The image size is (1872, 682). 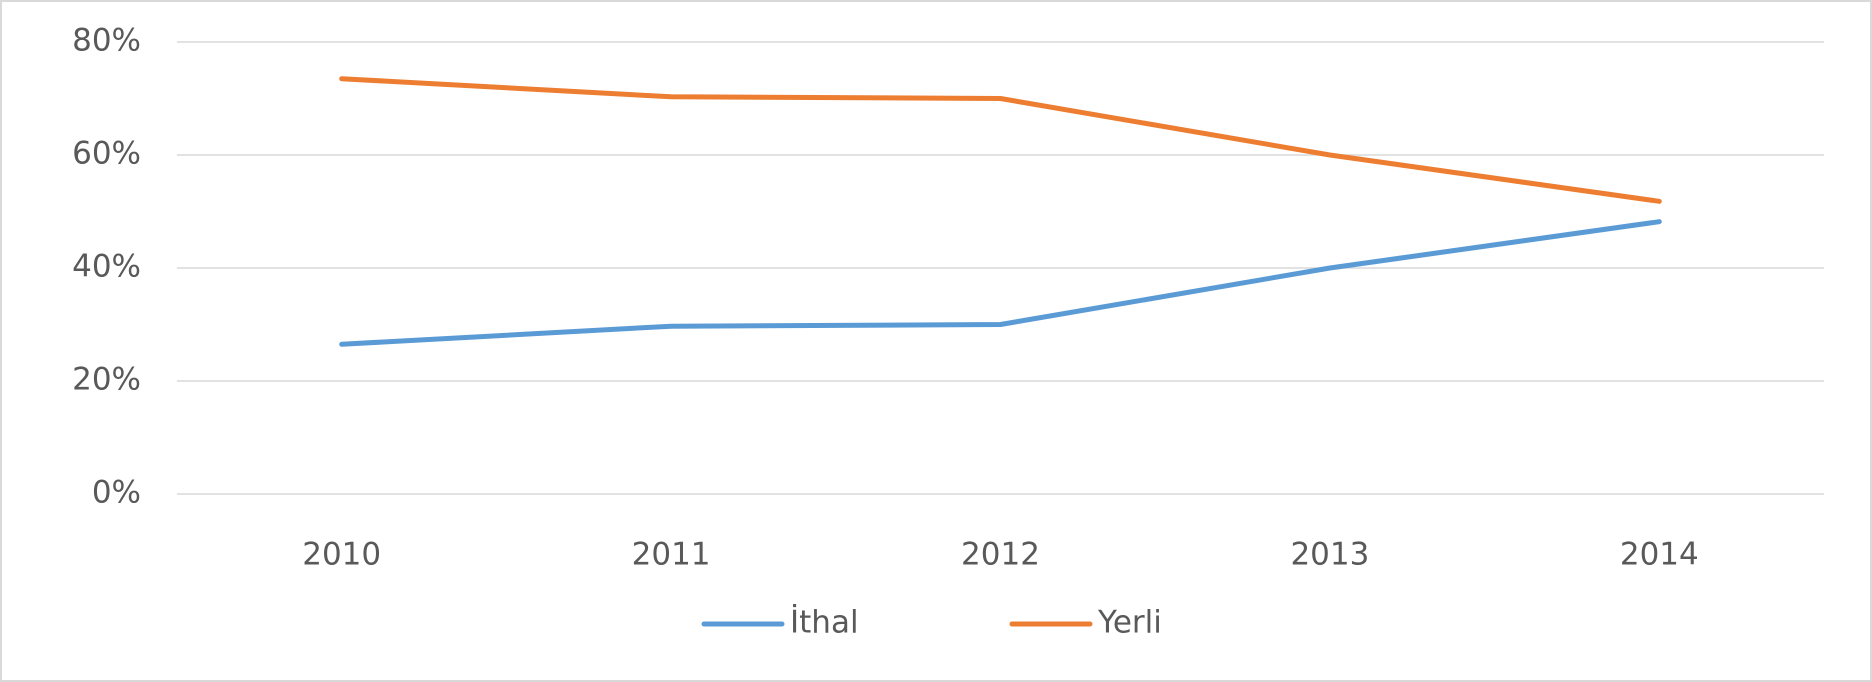 I want to click on y-tick-label: 40%, so click(x=106, y=267).